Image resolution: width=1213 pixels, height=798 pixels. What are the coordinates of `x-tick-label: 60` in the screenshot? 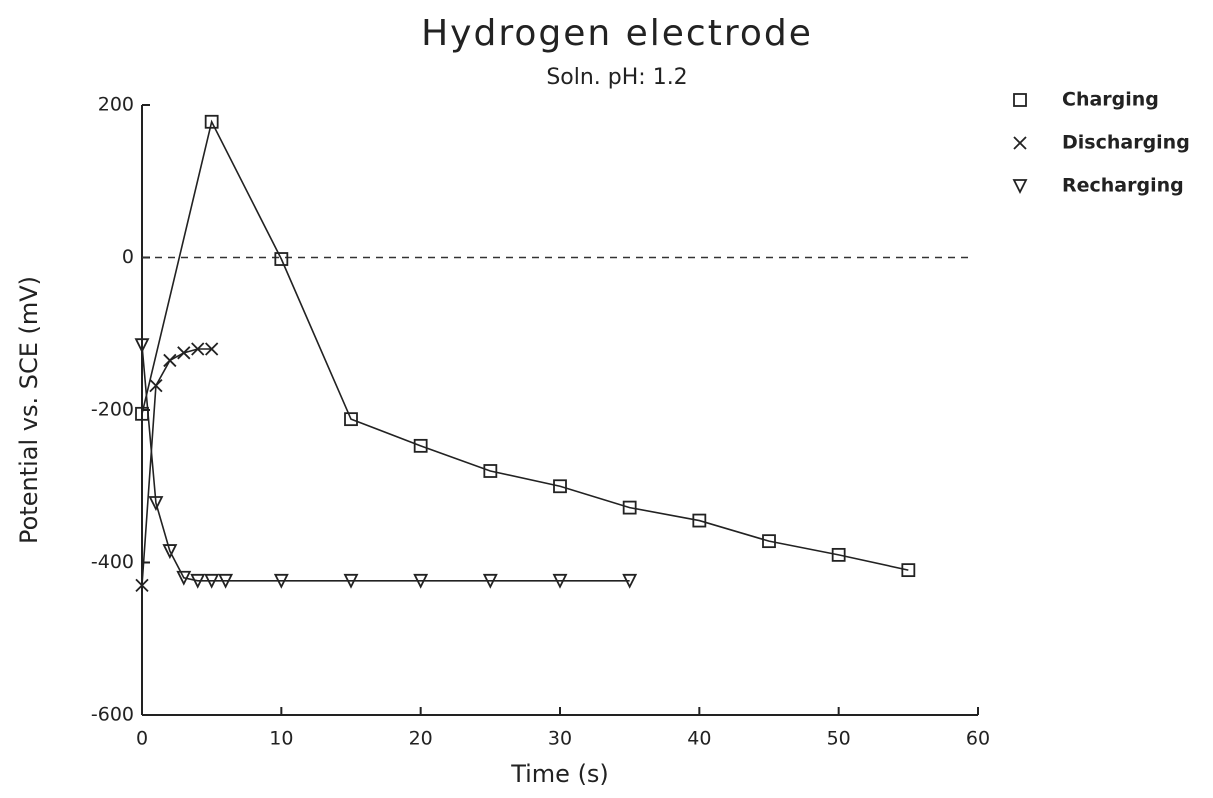 It's located at (978, 739).